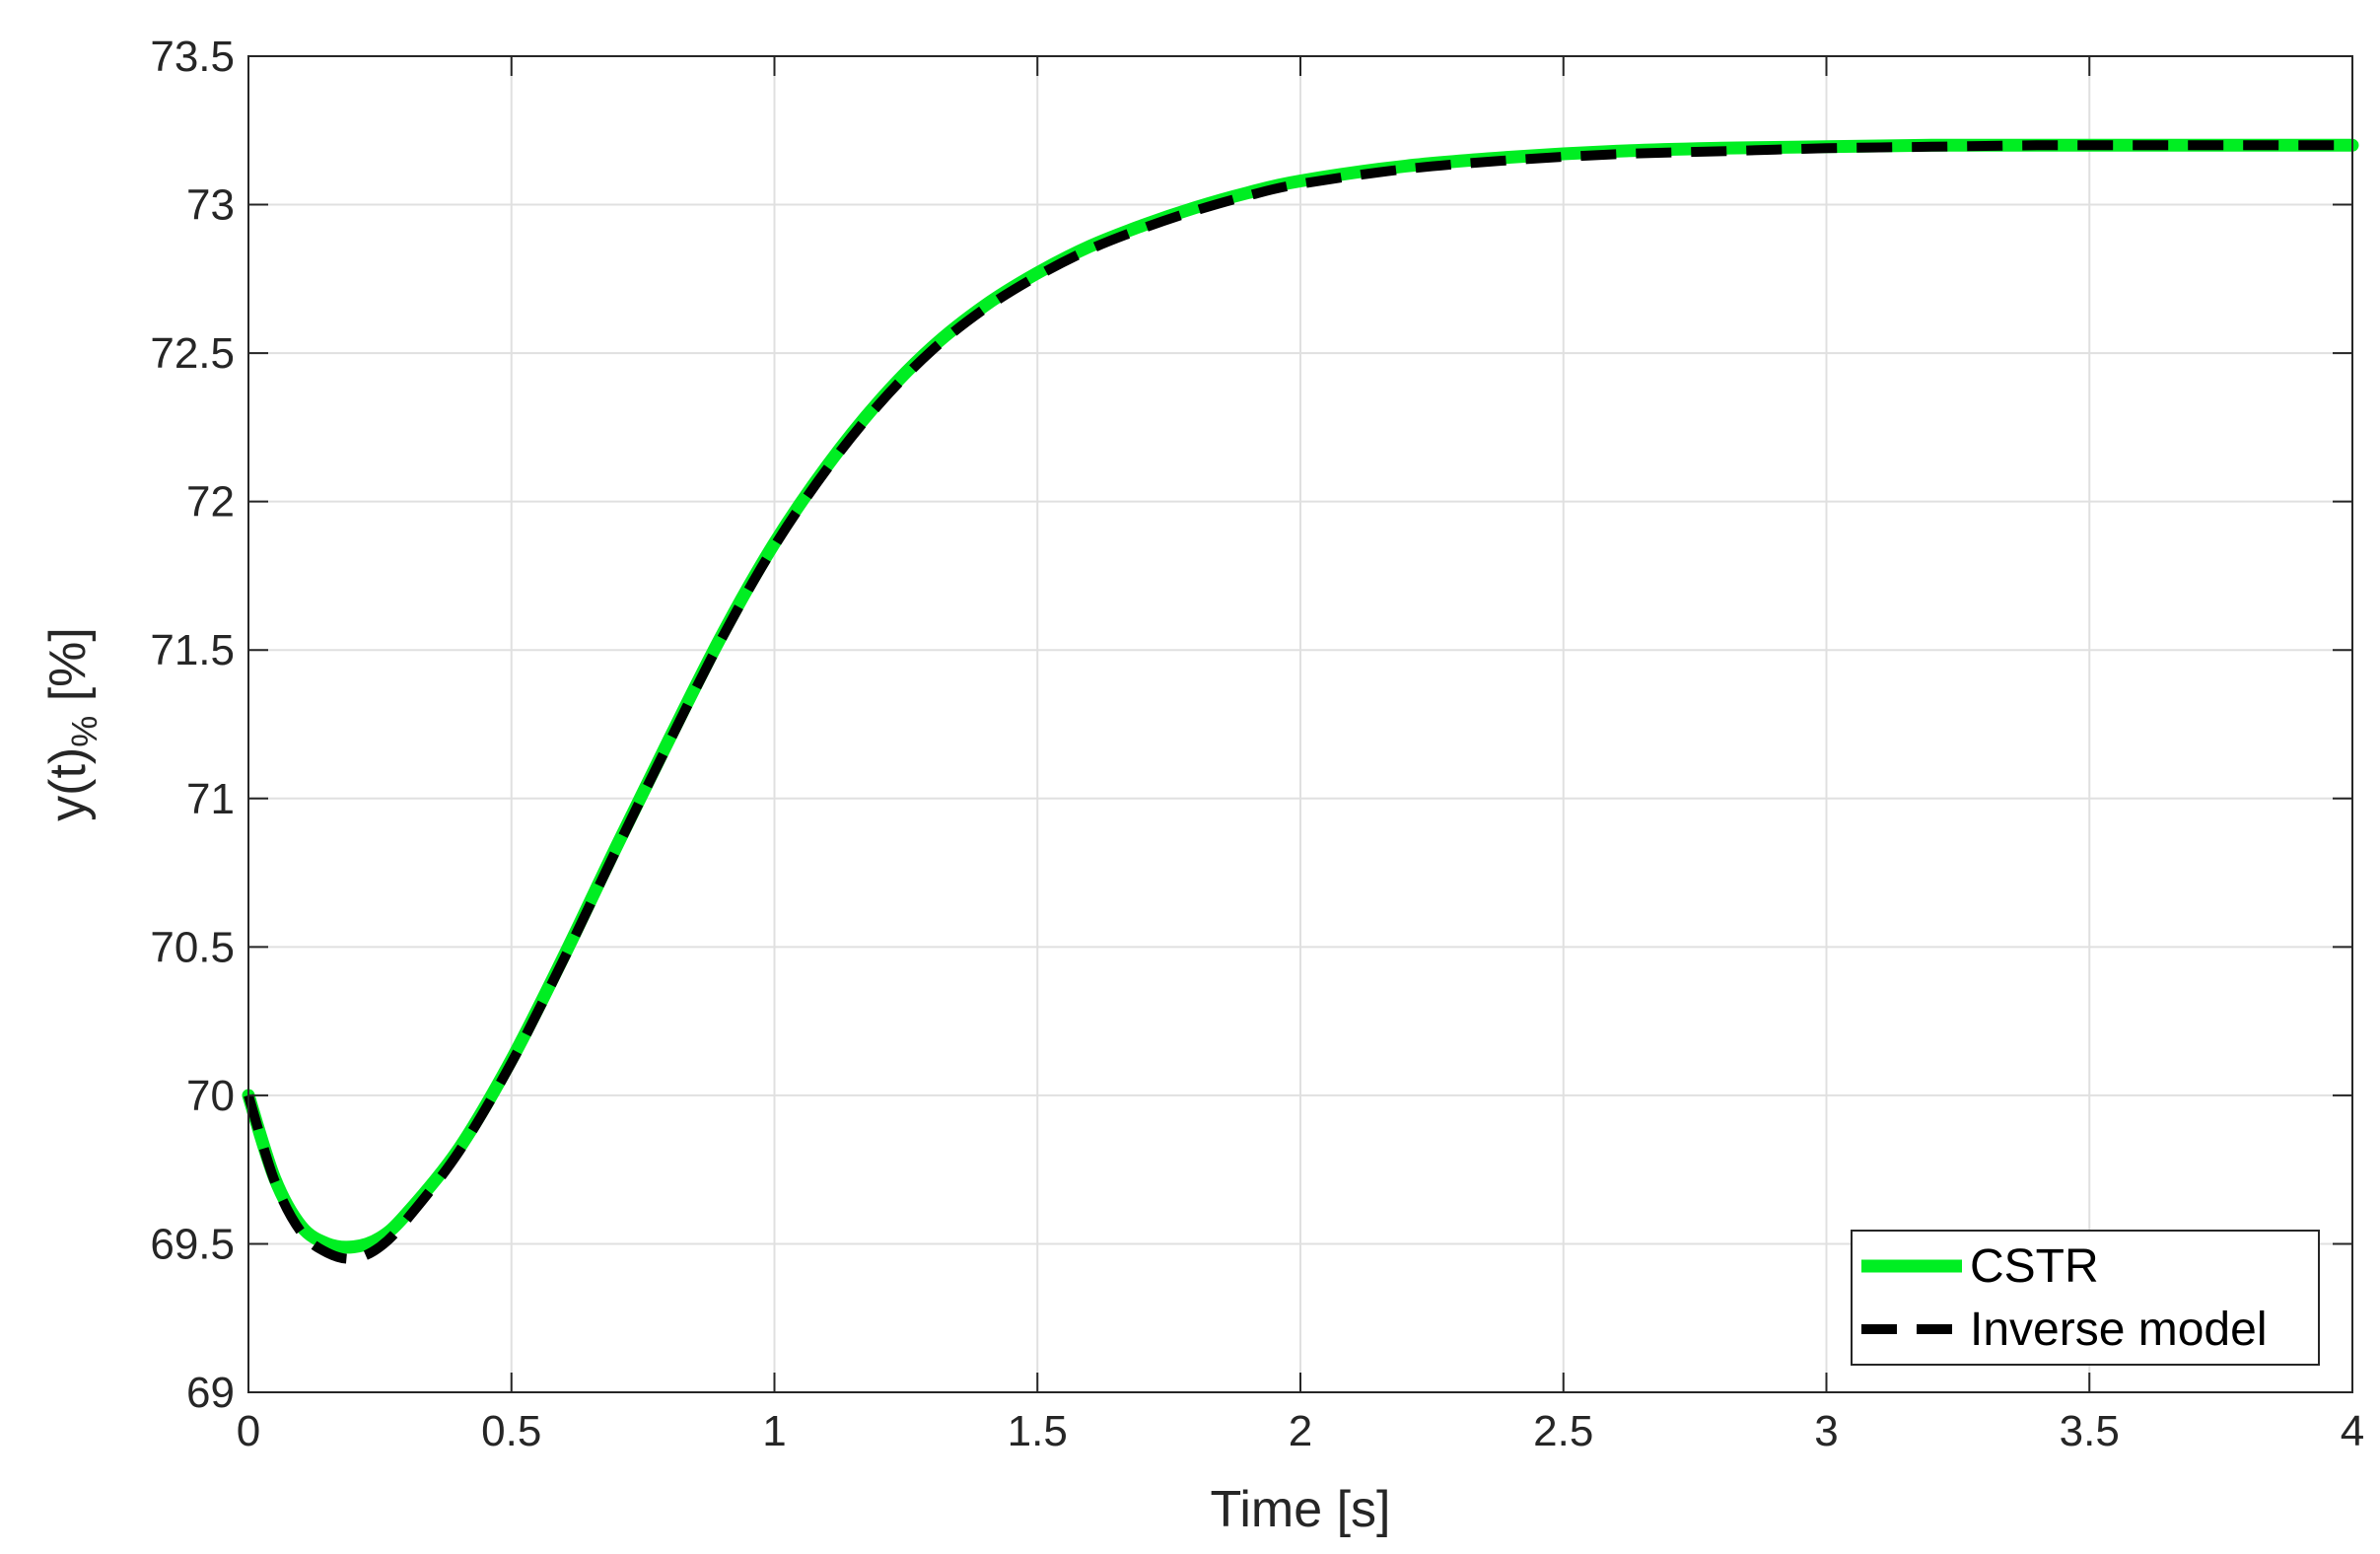 The width and height of the screenshot is (2380, 1554). I want to click on x-tick-label: 2, so click(1300, 1431).